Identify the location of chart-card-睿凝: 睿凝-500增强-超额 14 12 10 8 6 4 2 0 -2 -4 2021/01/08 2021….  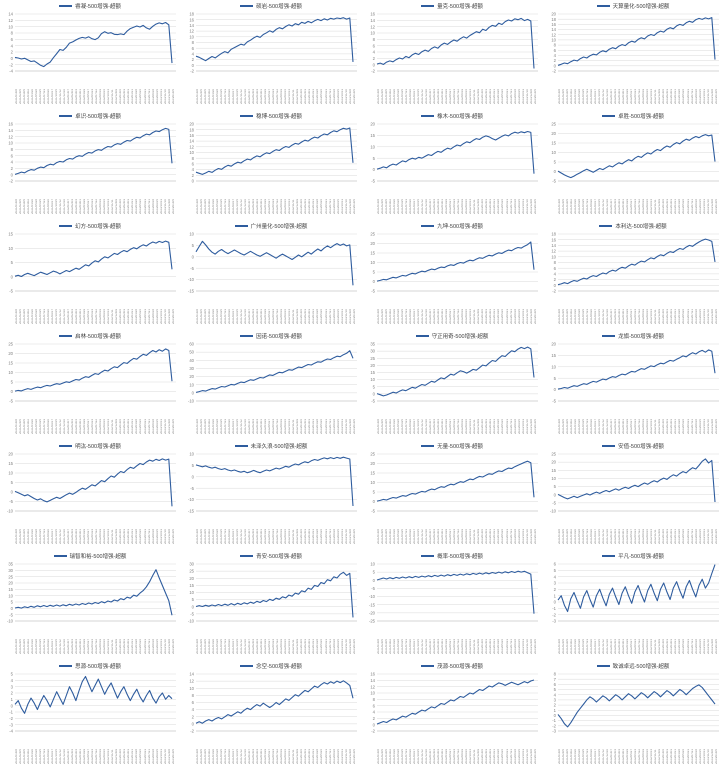
(90, 54).